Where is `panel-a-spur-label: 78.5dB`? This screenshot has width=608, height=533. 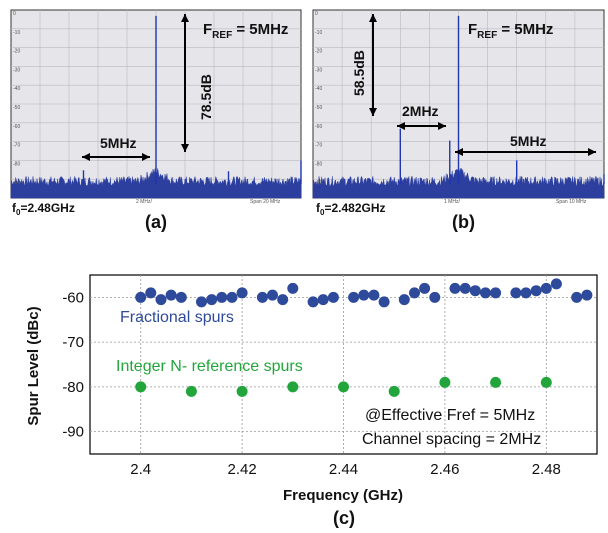
panel-a-spur-label: 78.5dB is located at coordinates (206, 97).